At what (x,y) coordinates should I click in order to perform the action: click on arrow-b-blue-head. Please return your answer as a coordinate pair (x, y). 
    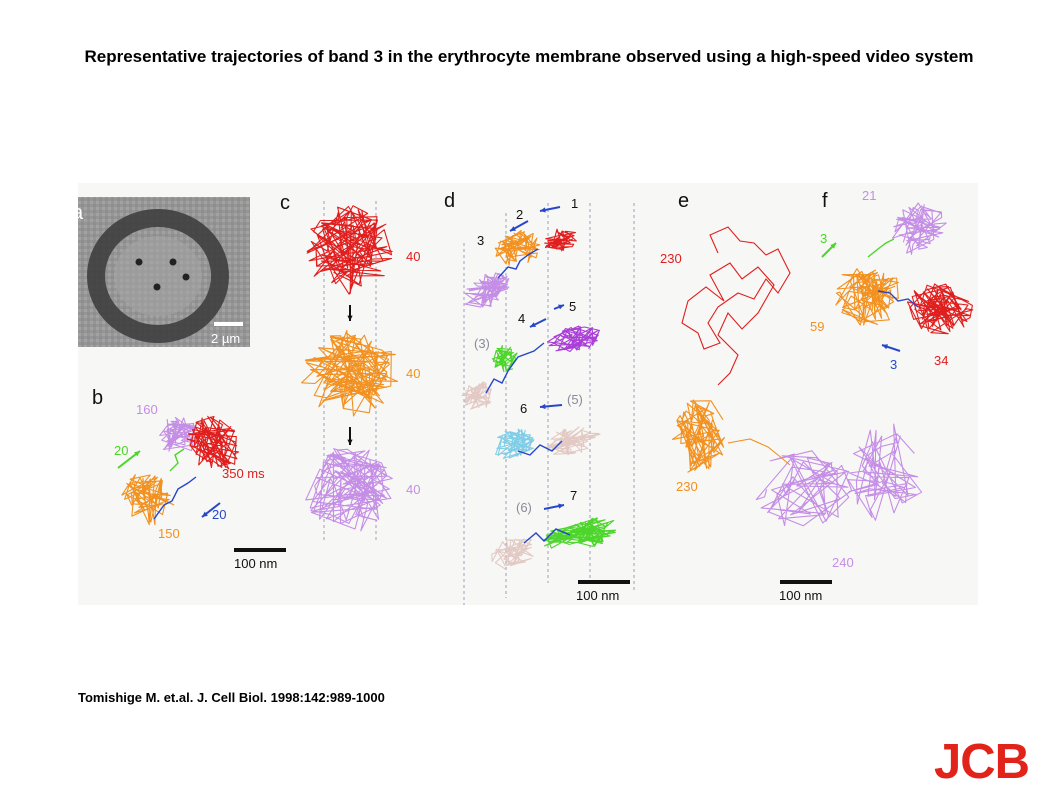
    Looking at the image, I should click on (205, 514).